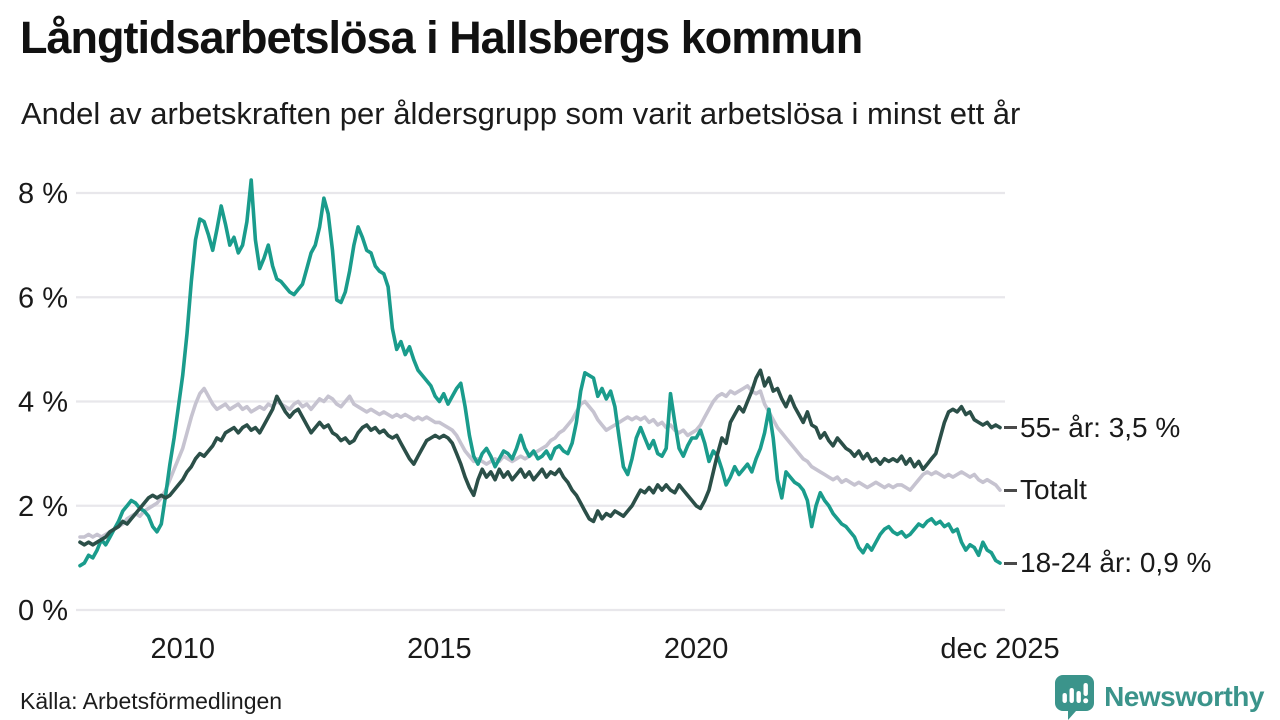 Image resolution: width=1280 pixels, height=720 pixels. What do you see at coordinates (439, 649) in the screenshot?
I see `x-tick-label: 2015` at bounding box center [439, 649].